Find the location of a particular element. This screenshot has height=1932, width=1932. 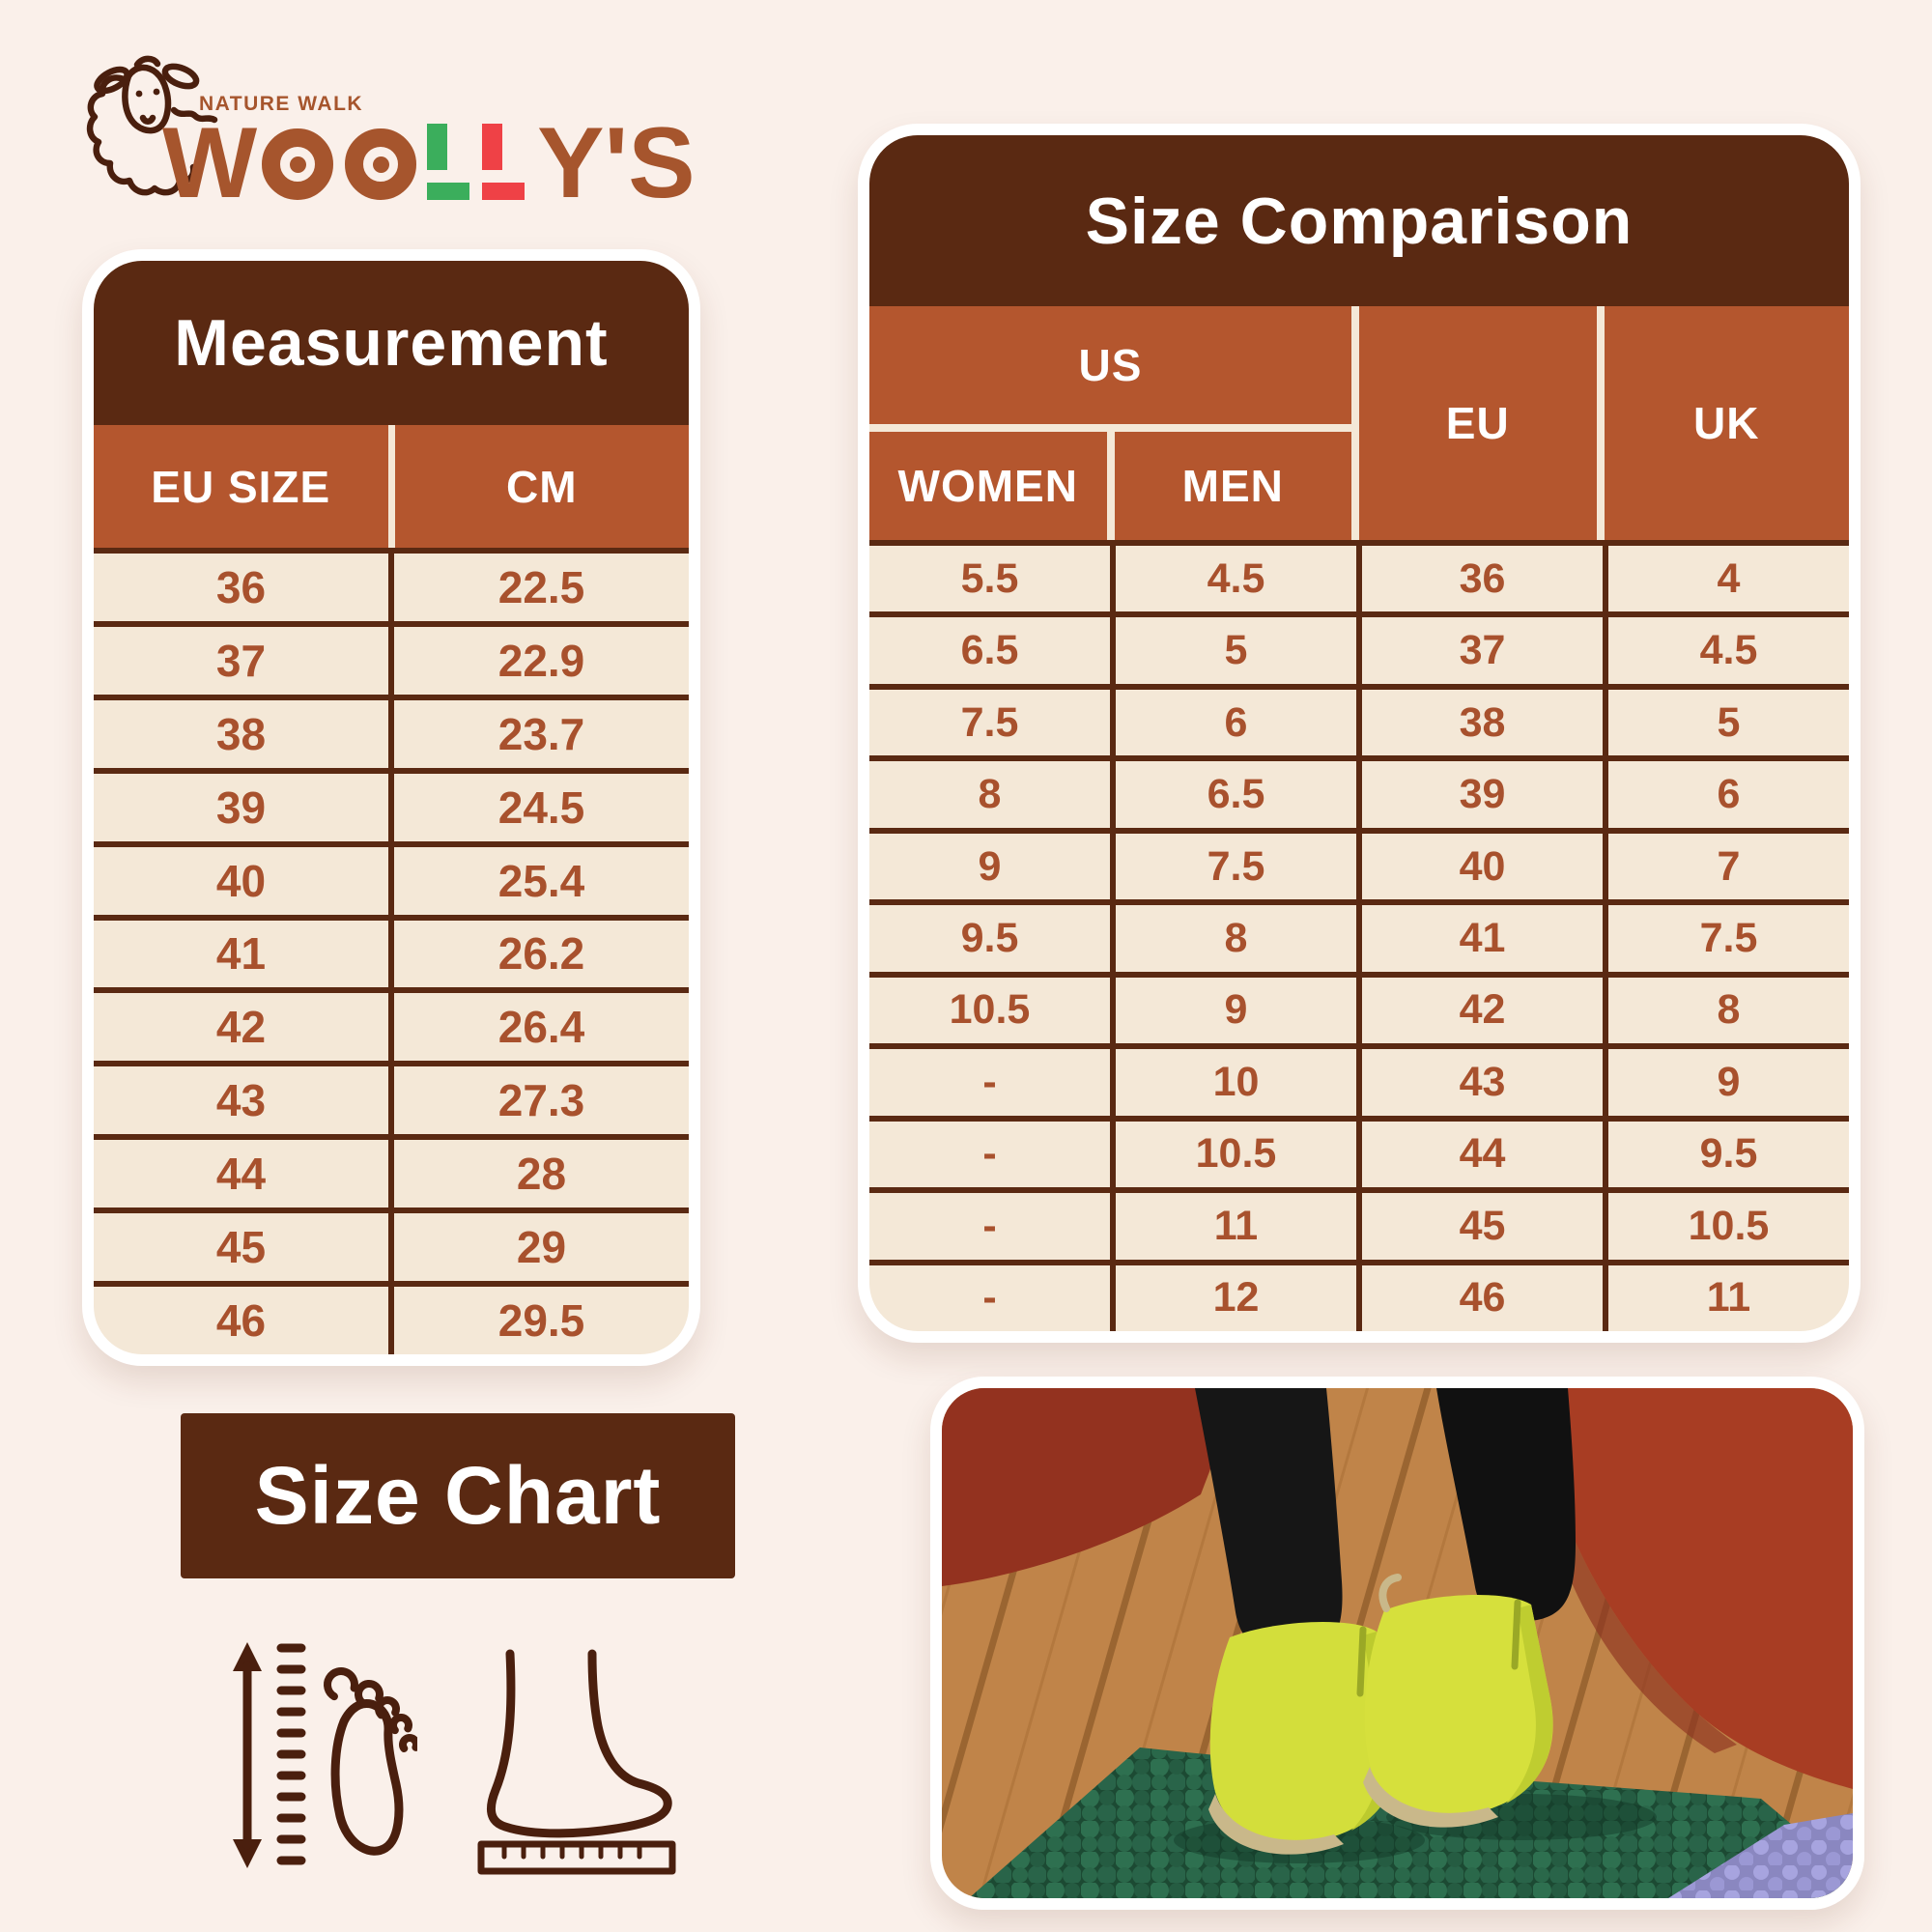

table-row: 46 29.5 is located at coordinates (391, 1317).